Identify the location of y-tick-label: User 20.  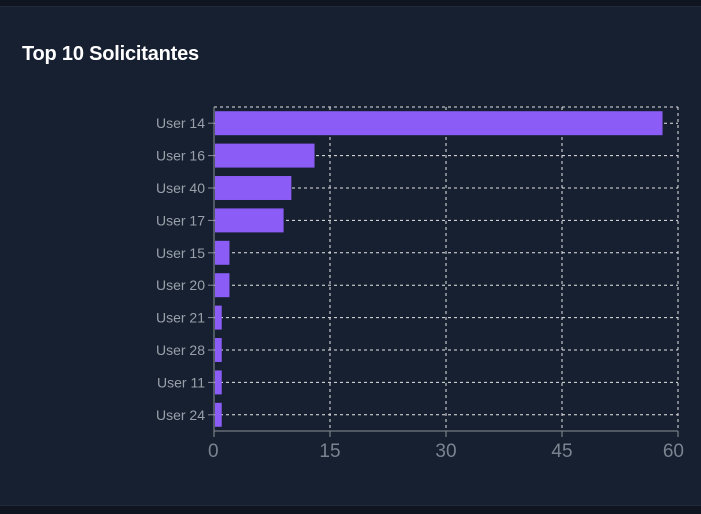
(180, 285).